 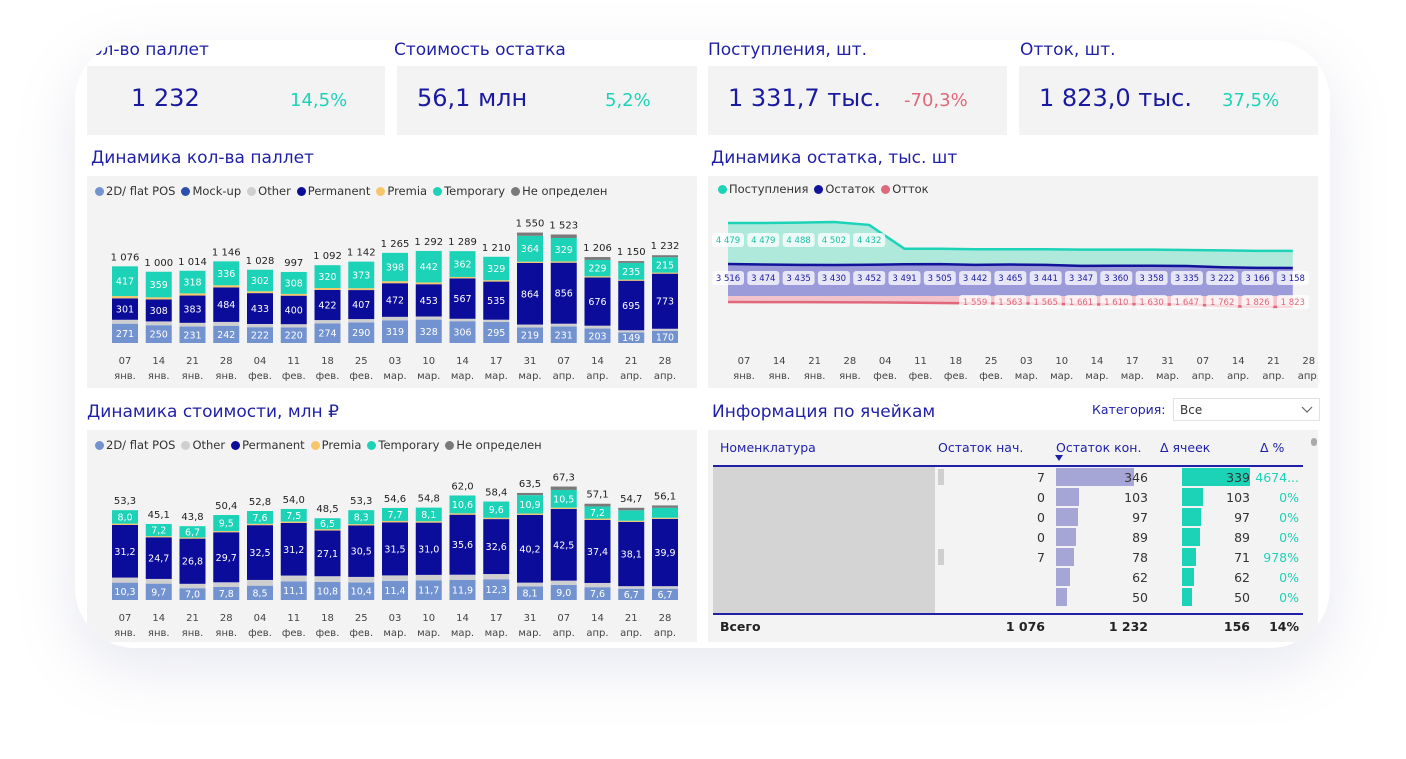 I want to click on bar-total-label: 48,5, so click(x=327, y=509).